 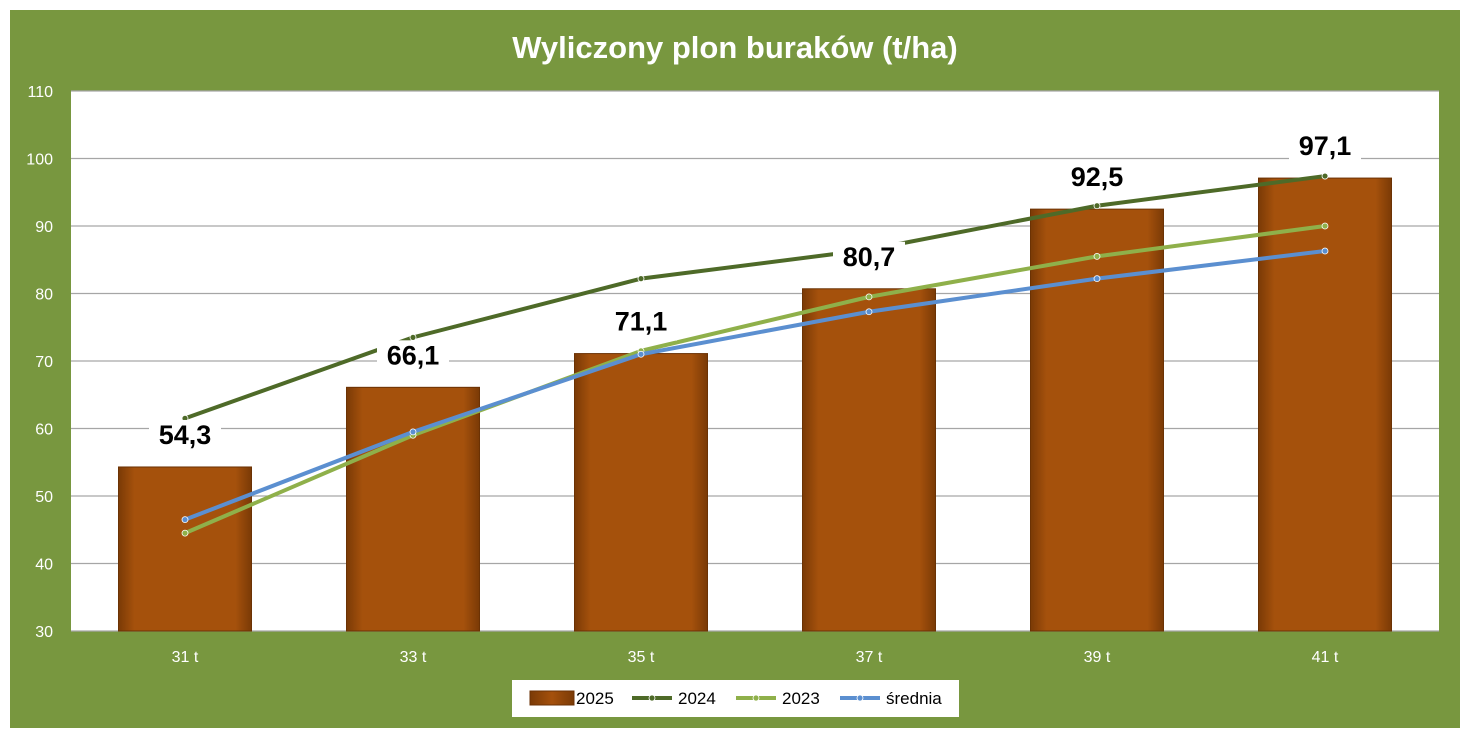 I want to click on legend-label-2024: 2024, so click(x=697, y=698).